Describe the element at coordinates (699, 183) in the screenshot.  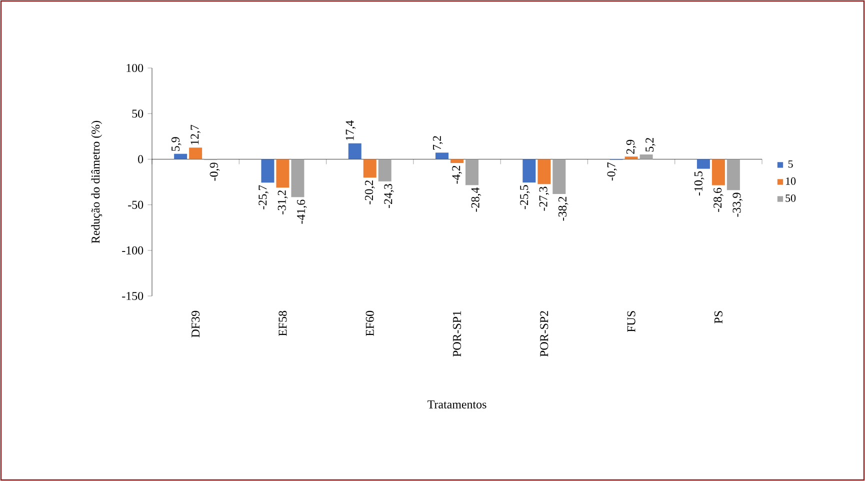
I see `data-label: -10,5` at that location.